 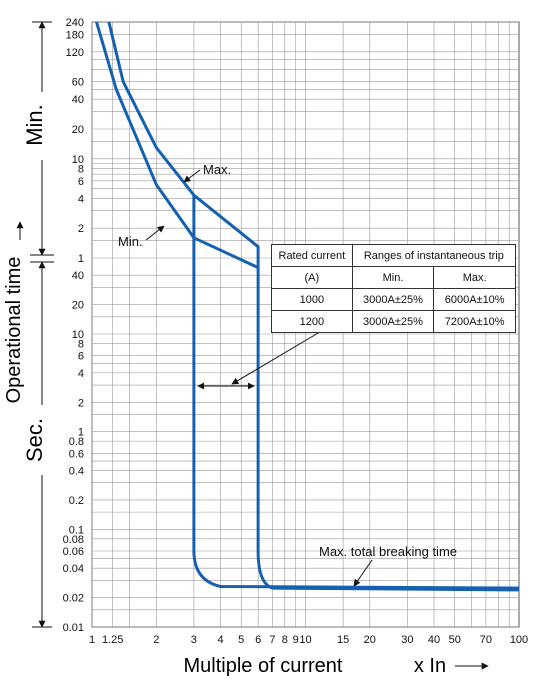 I want to click on x-tick-label: 7, so click(x=272, y=640).